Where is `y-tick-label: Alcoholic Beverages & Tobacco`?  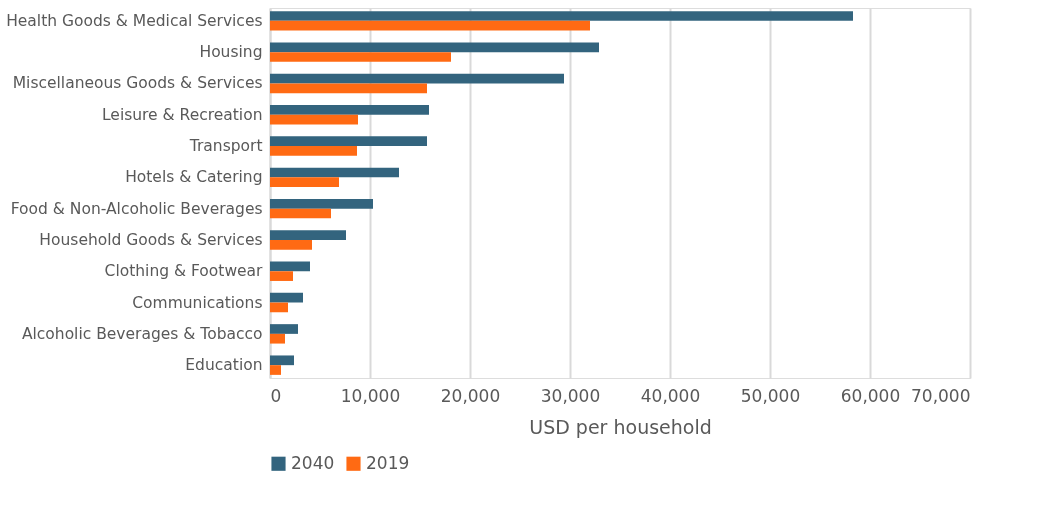 y-tick-label: Alcoholic Beverages & Tobacco is located at coordinates (142, 333).